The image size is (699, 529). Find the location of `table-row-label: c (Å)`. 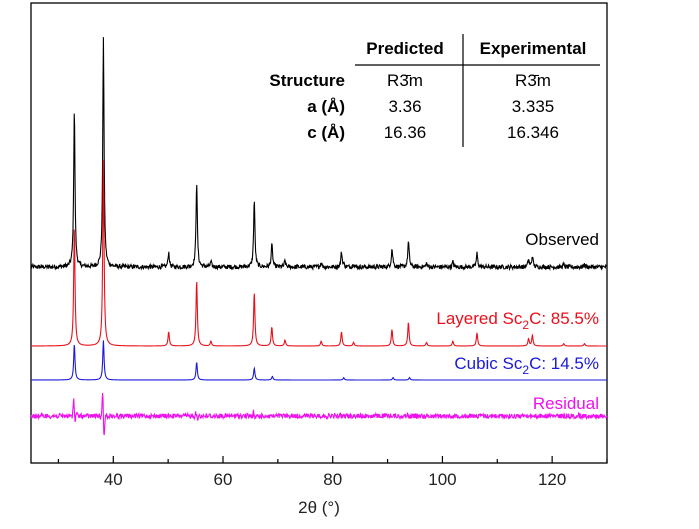

table-row-label: c (Å) is located at coordinates (326, 132).